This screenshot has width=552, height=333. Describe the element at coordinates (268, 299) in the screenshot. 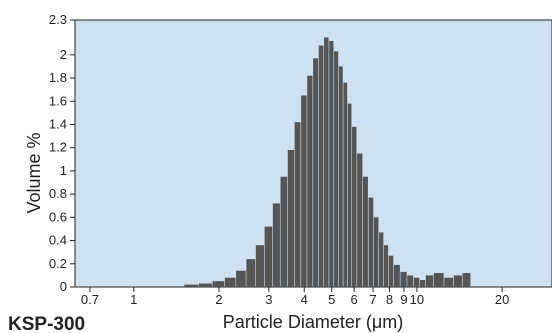

I see `x-tick-label: 3` at that location.